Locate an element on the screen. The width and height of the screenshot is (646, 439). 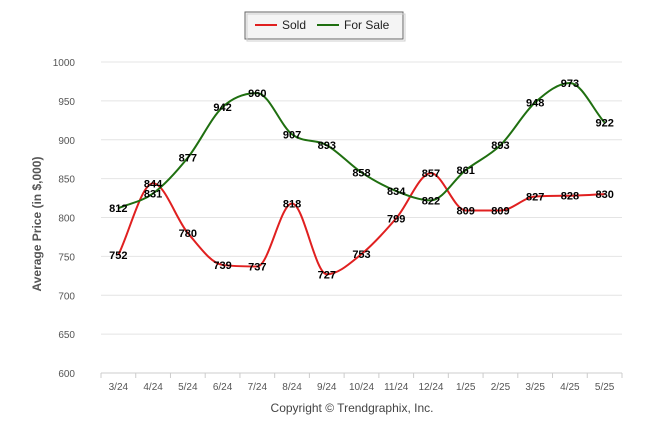
x-tick-label-8-24: 8/24 is located at coordinates (292, 387).